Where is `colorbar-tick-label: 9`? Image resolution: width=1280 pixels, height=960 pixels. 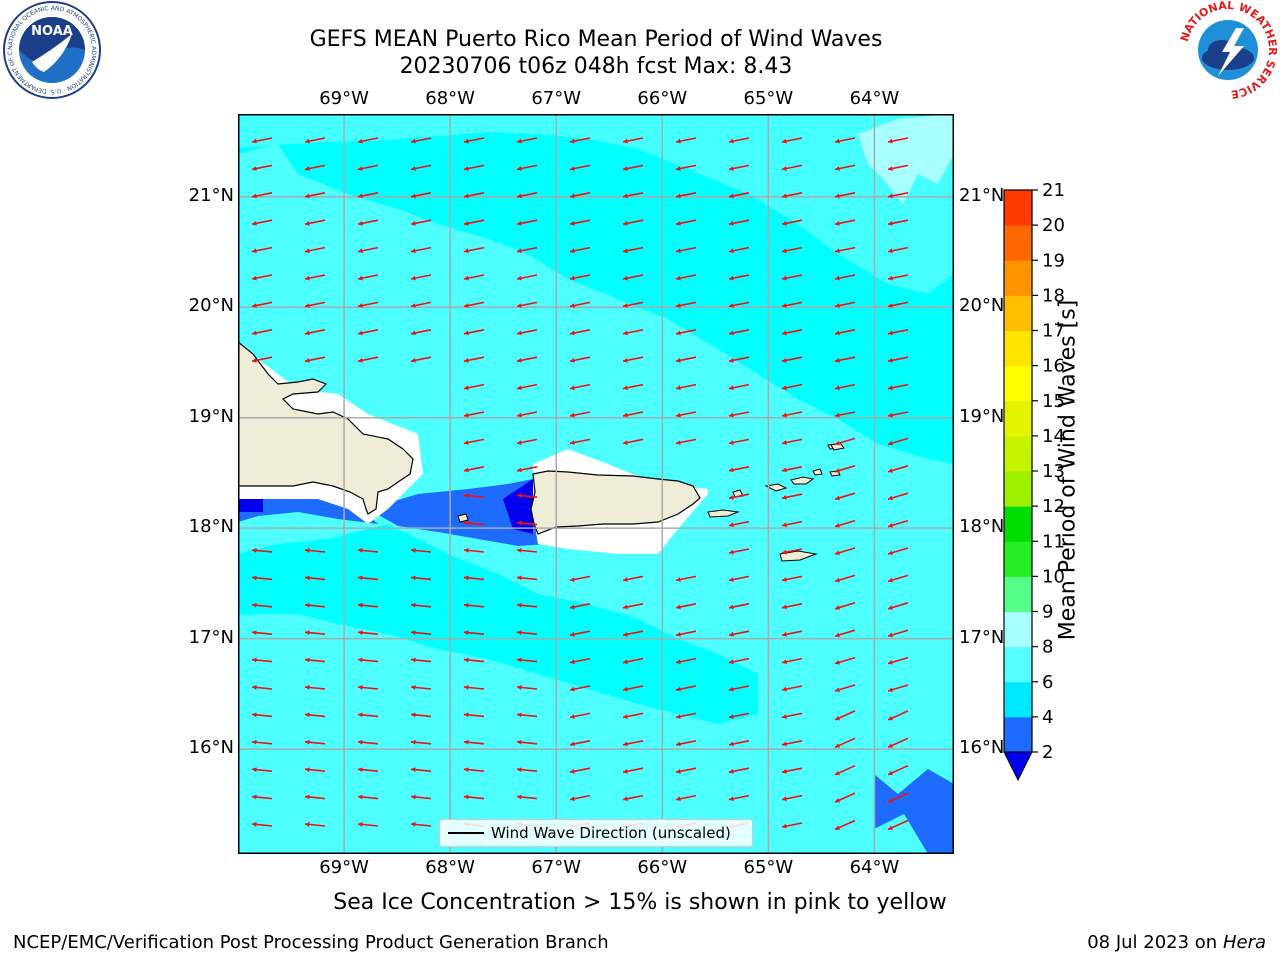 colorbar-tick-label: 9 is located at coordinates (1047, 612).